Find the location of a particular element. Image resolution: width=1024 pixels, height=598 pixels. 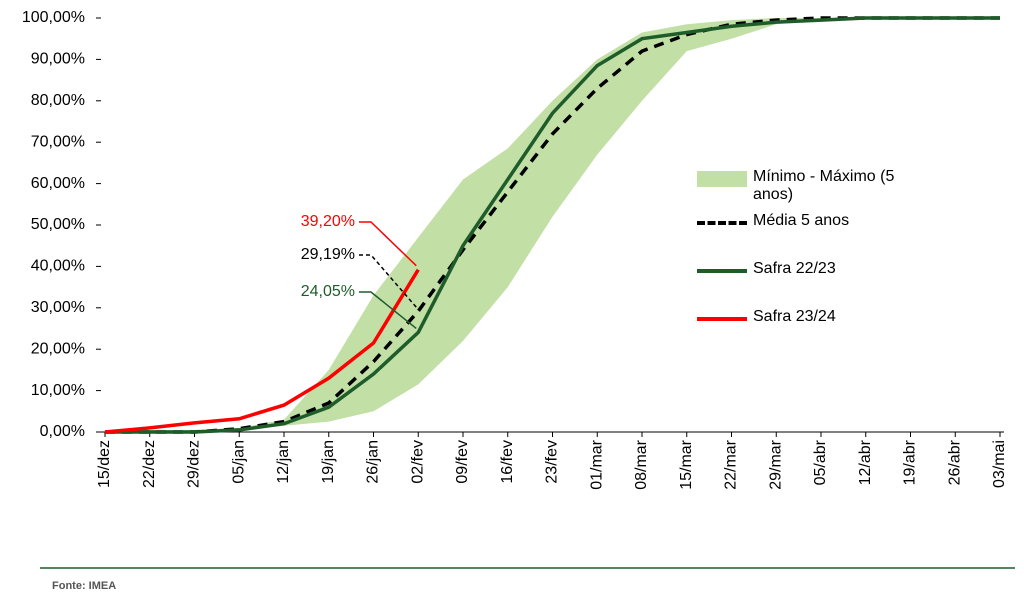

y-tick-label: 10,00% is located at coordinates (58, 390).